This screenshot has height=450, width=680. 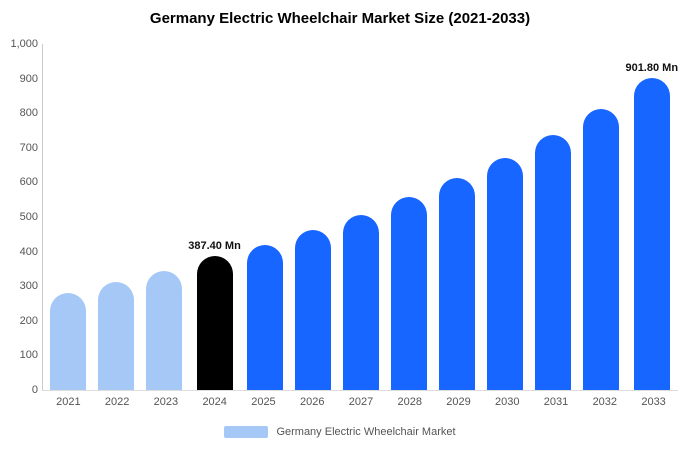 What do you see at coordinates (553, 262) in the screenshot?
I see `bar-2031` at bounding box center [553, 262].